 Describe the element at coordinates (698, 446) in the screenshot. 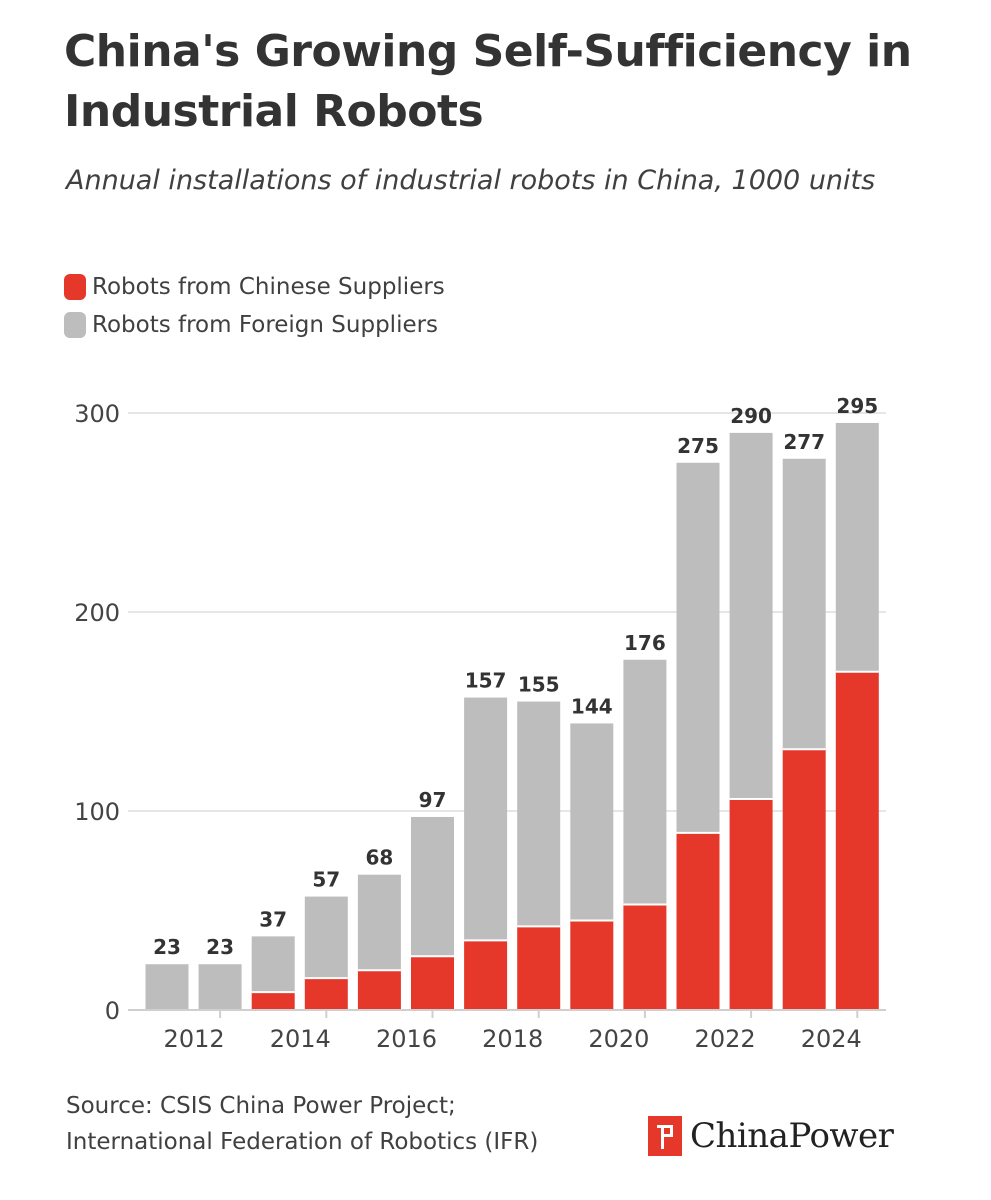

I see `bar-total-label: 275` at that location.